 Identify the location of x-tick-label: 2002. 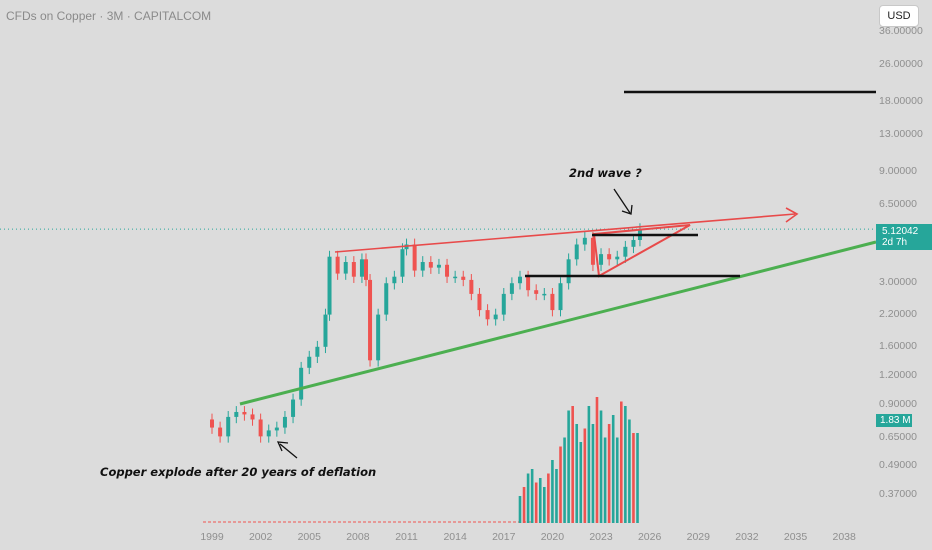
(260, 537).